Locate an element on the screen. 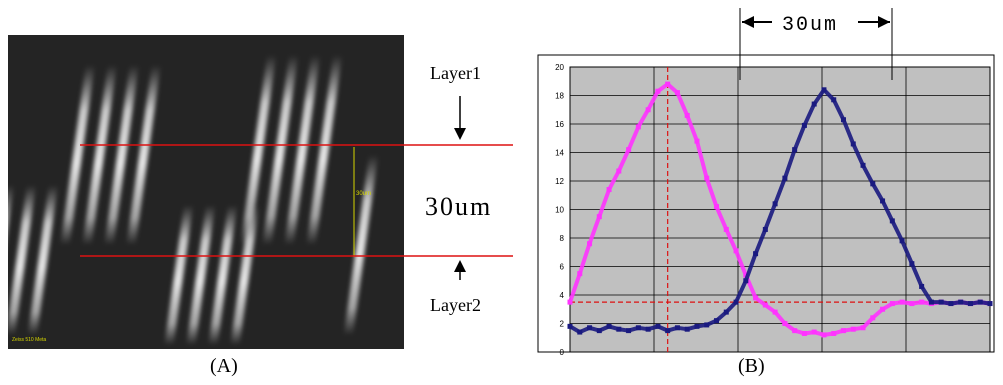  separation-label: 30um is located at coordinates (458, 206).